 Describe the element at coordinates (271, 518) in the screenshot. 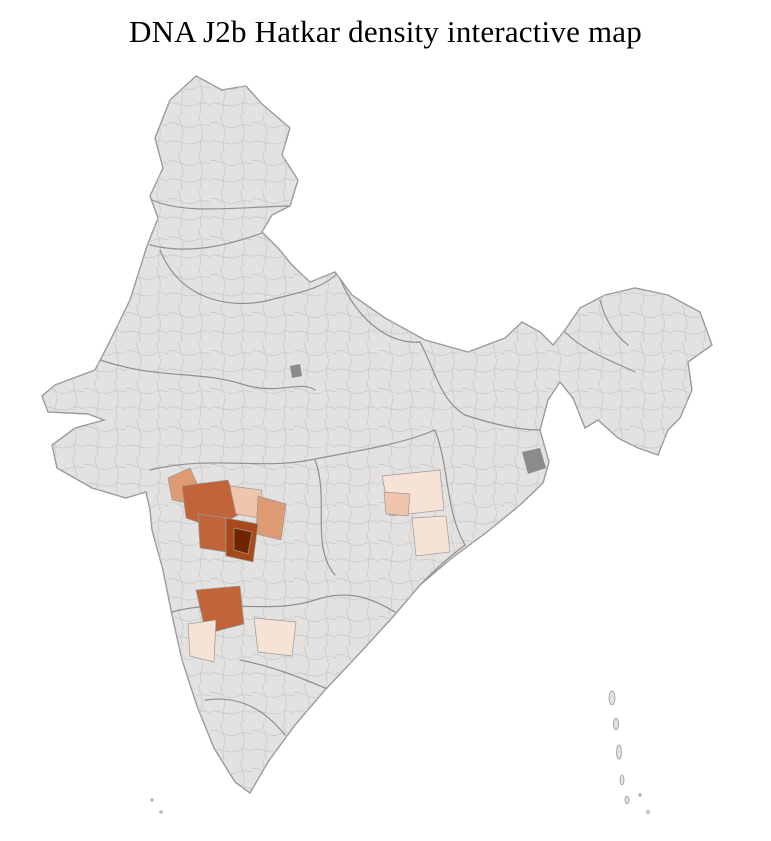

I see `district-medium-density` at that location.